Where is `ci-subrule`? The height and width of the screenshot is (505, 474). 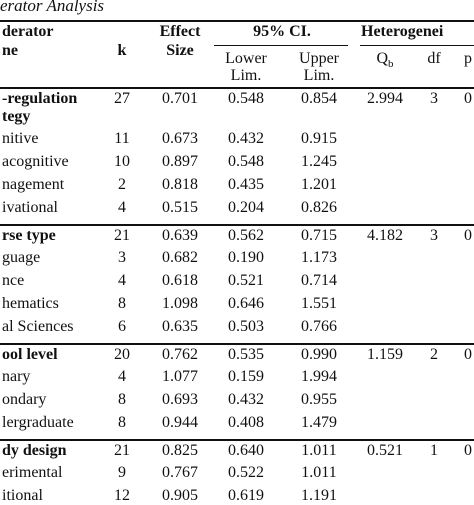
ci-subrule is located at coordinates (281, 45).